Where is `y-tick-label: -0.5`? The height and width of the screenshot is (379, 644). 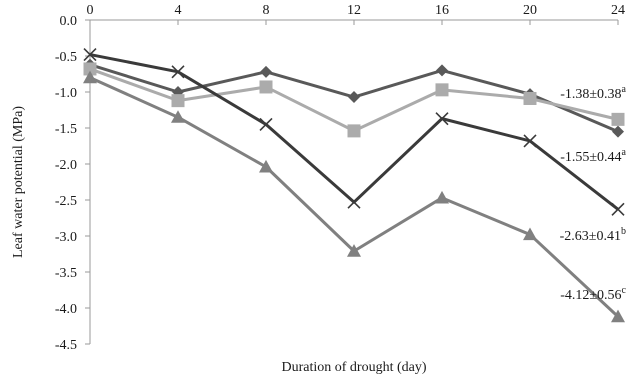
y-tick-label: -0.5 is located at coordinates (66, 57).